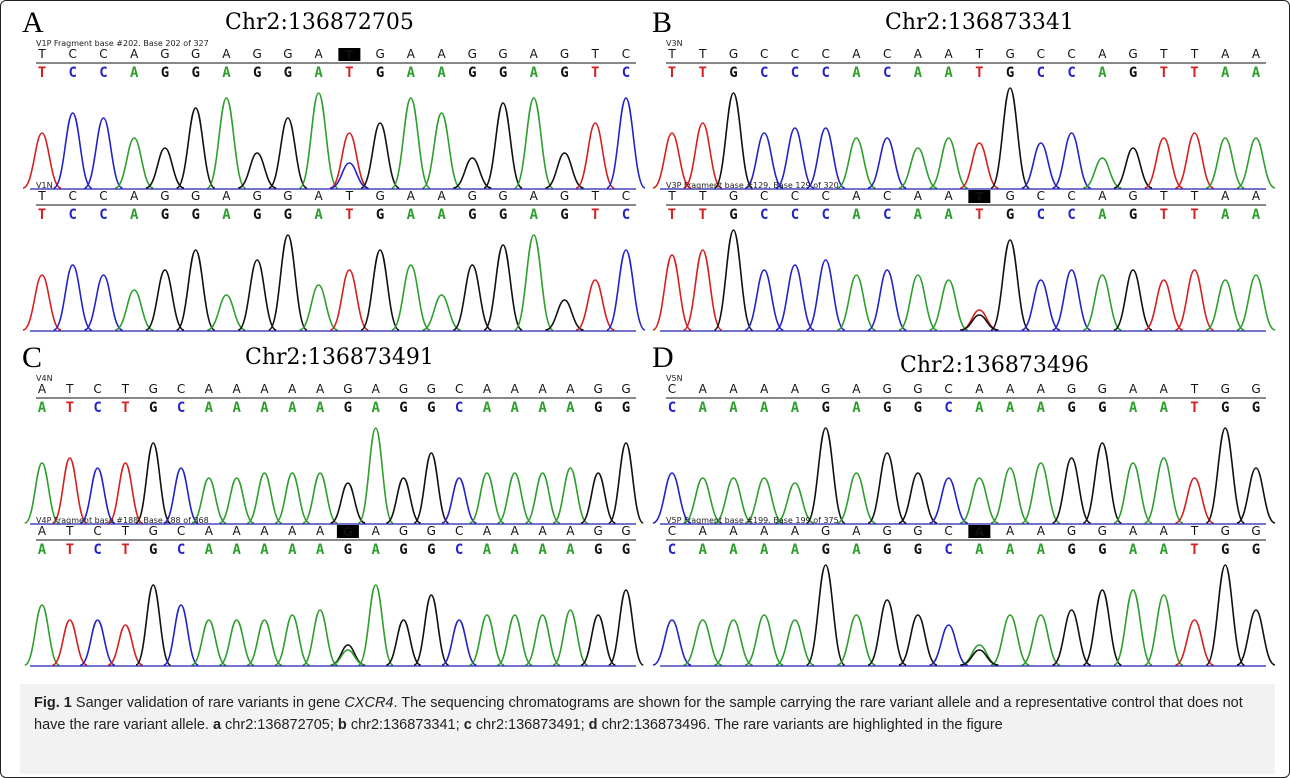 Image resolution: width=1290 pixels, height=778 pixels. I want to click on panel-title: Chr2:136873341, so click(979, 22).